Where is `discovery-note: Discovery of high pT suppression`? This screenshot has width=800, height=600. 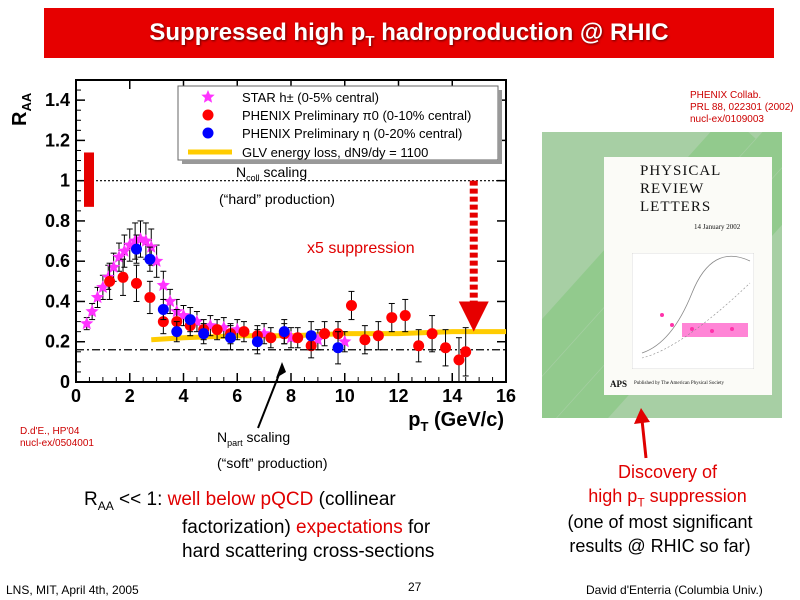
discovery-note: Discovery of high pT suppression is located at coordinates (667, 486).